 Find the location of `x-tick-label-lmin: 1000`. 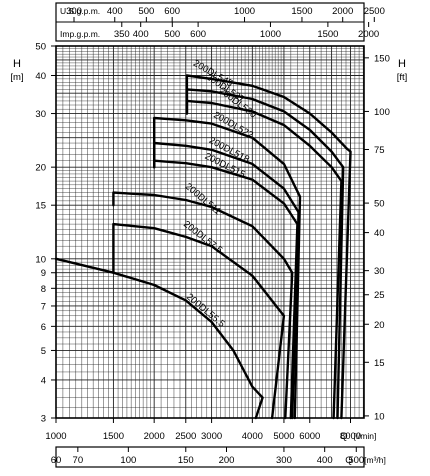

x-tick-label-lmin: 1000 is located at coordinates (55, 436).